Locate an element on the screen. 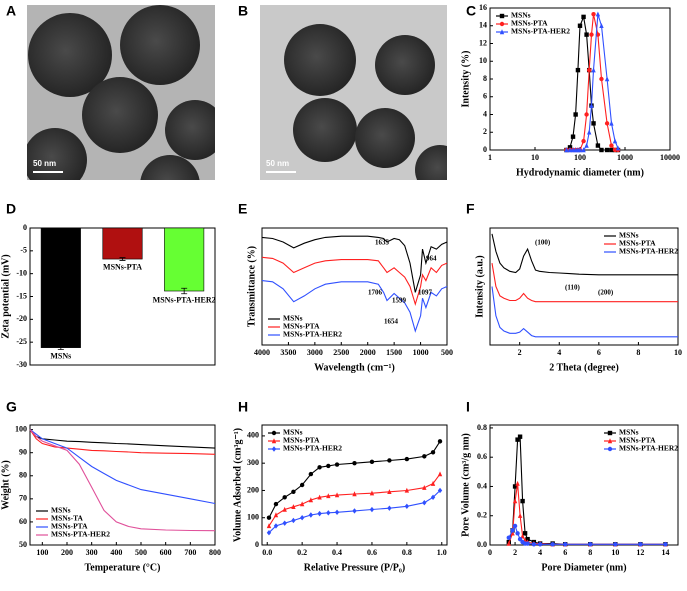  annotation: (110) is located at coordinates (572, 288).